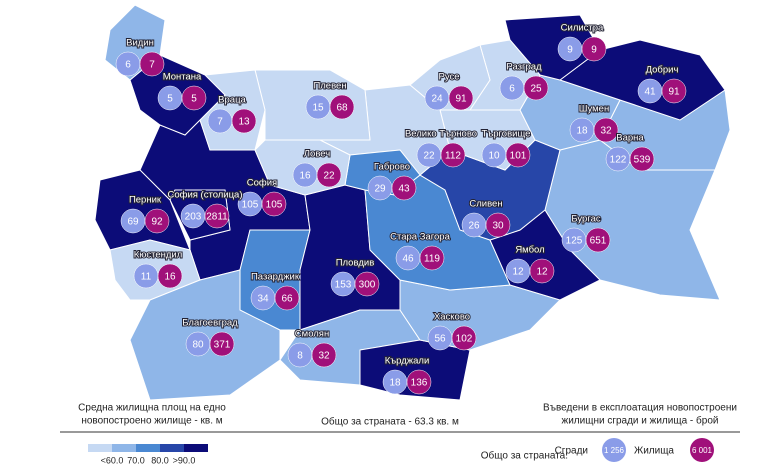 Image resolution: width=780 pixels, height=475 pixels. I want to click on buildings-value: 153, so click(343, 285).